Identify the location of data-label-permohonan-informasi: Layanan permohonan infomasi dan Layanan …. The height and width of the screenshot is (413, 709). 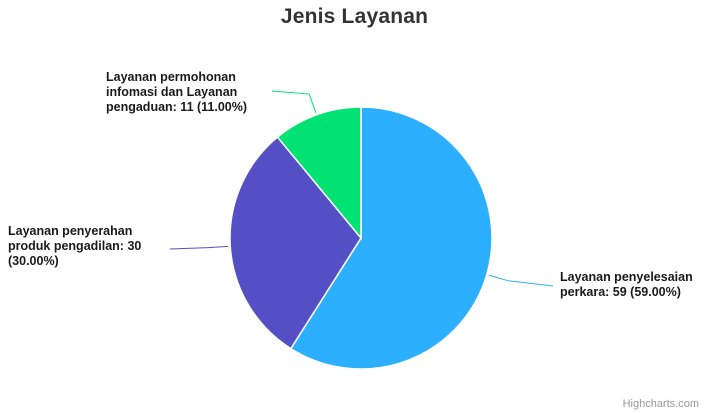
(177, 92).